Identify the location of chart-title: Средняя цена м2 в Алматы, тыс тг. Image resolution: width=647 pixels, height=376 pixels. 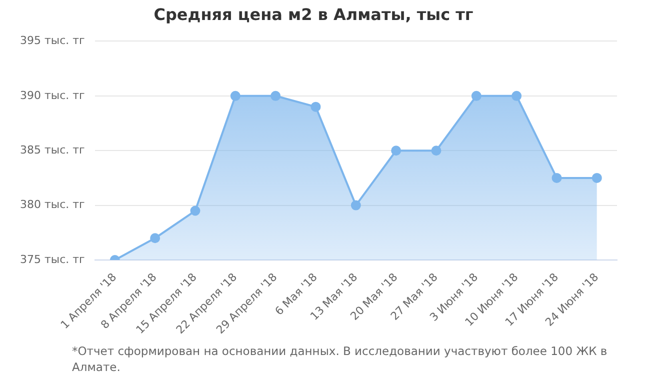
(314, 14).